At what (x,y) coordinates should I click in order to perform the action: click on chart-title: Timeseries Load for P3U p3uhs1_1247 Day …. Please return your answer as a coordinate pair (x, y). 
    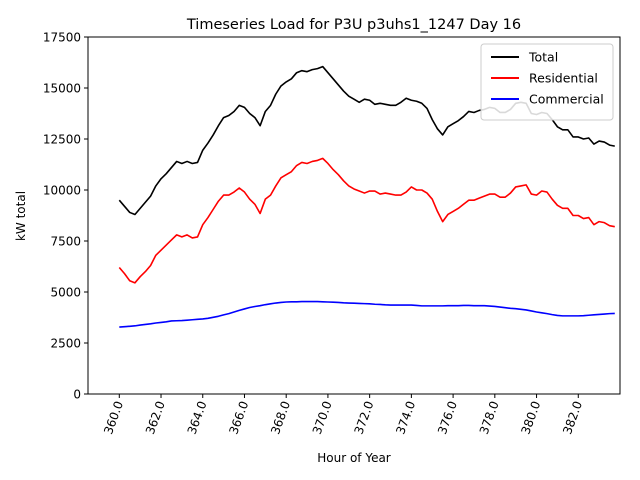
    Looking at the image, I should click on (353, 25).